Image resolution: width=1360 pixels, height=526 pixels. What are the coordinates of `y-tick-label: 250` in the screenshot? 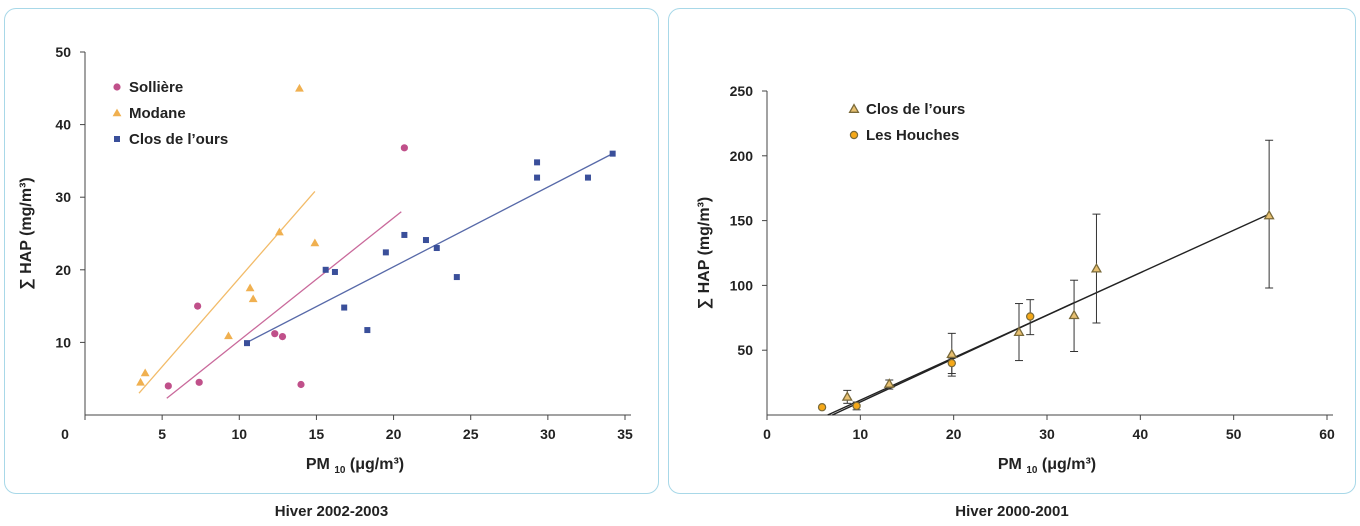 It's located at (742, 91).